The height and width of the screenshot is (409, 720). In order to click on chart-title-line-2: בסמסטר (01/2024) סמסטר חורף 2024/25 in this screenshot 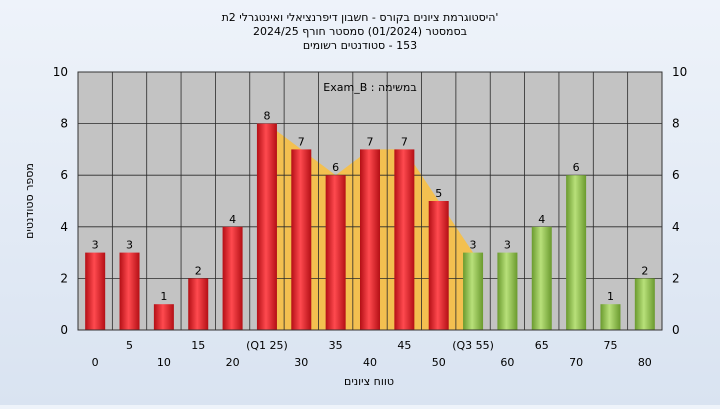, I will do `click(360, 31)`.